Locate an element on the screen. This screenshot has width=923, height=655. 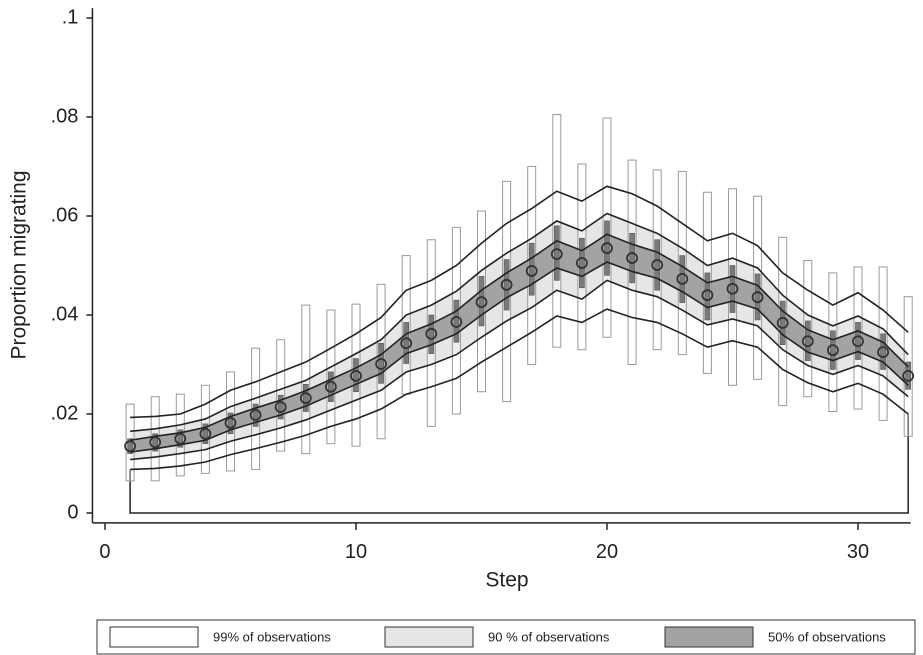
y-tick-label: .1 is located at coordinates (70, 17).